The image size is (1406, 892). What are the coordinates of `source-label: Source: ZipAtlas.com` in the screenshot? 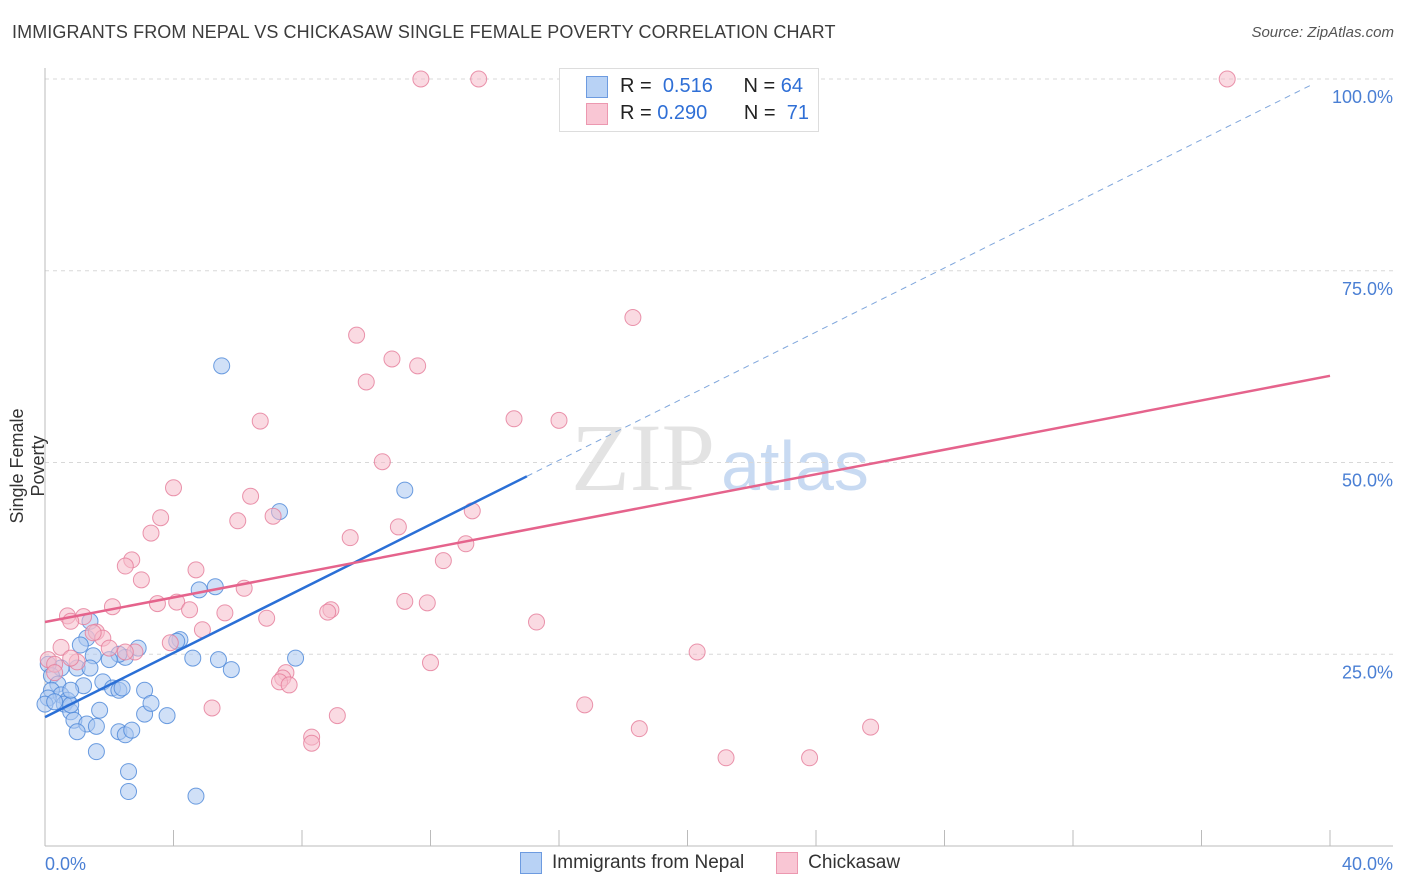 It's located at (1322, 32).